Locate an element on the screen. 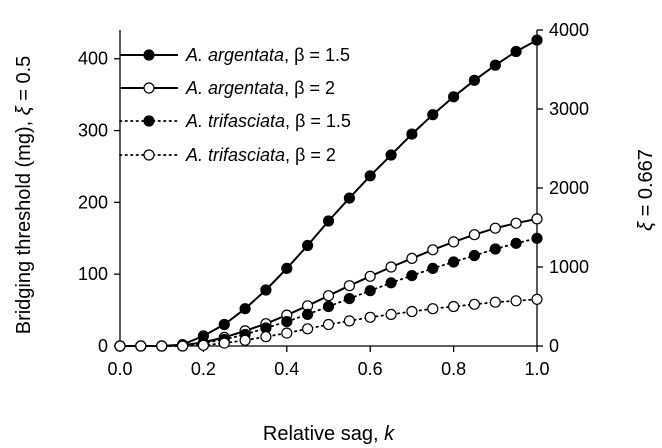 The height and width of the screenshot is (448, 662). x-axis-title-var: k is located at coordinates (389, 434).